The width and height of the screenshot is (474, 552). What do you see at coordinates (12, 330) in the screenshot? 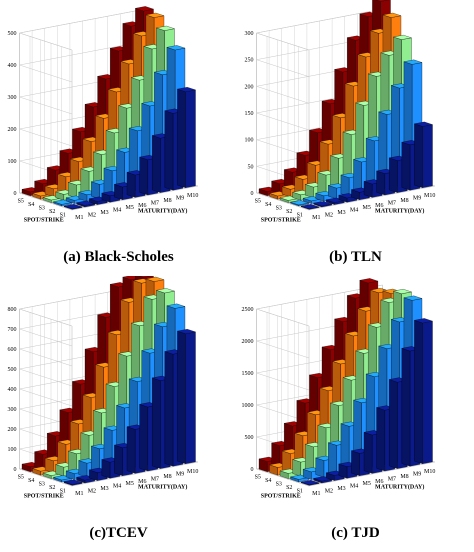
I see `z-tick-label: 700` at bounding box center [12, 330].